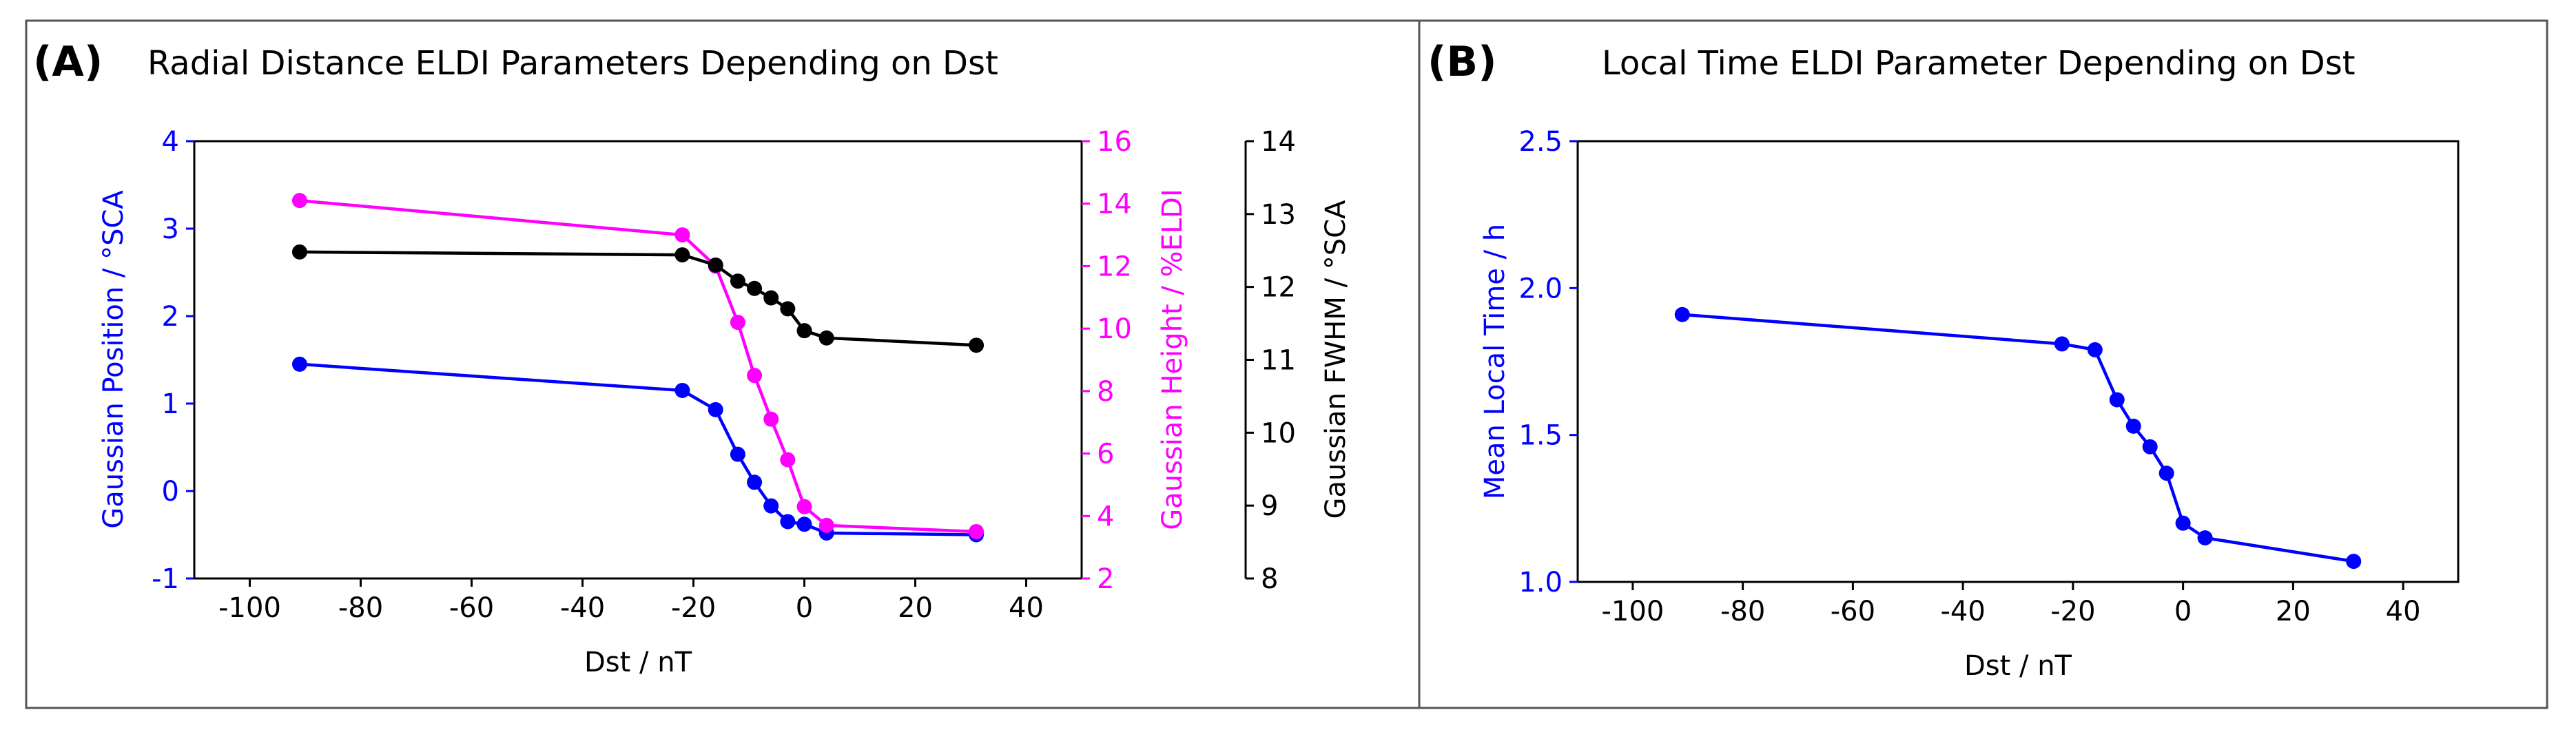 This screenshot has height=741, width=2576. Describe the element at coordinates (1462, 62) in the screenshot. I see `panel-b-letter: (B)` at that location.